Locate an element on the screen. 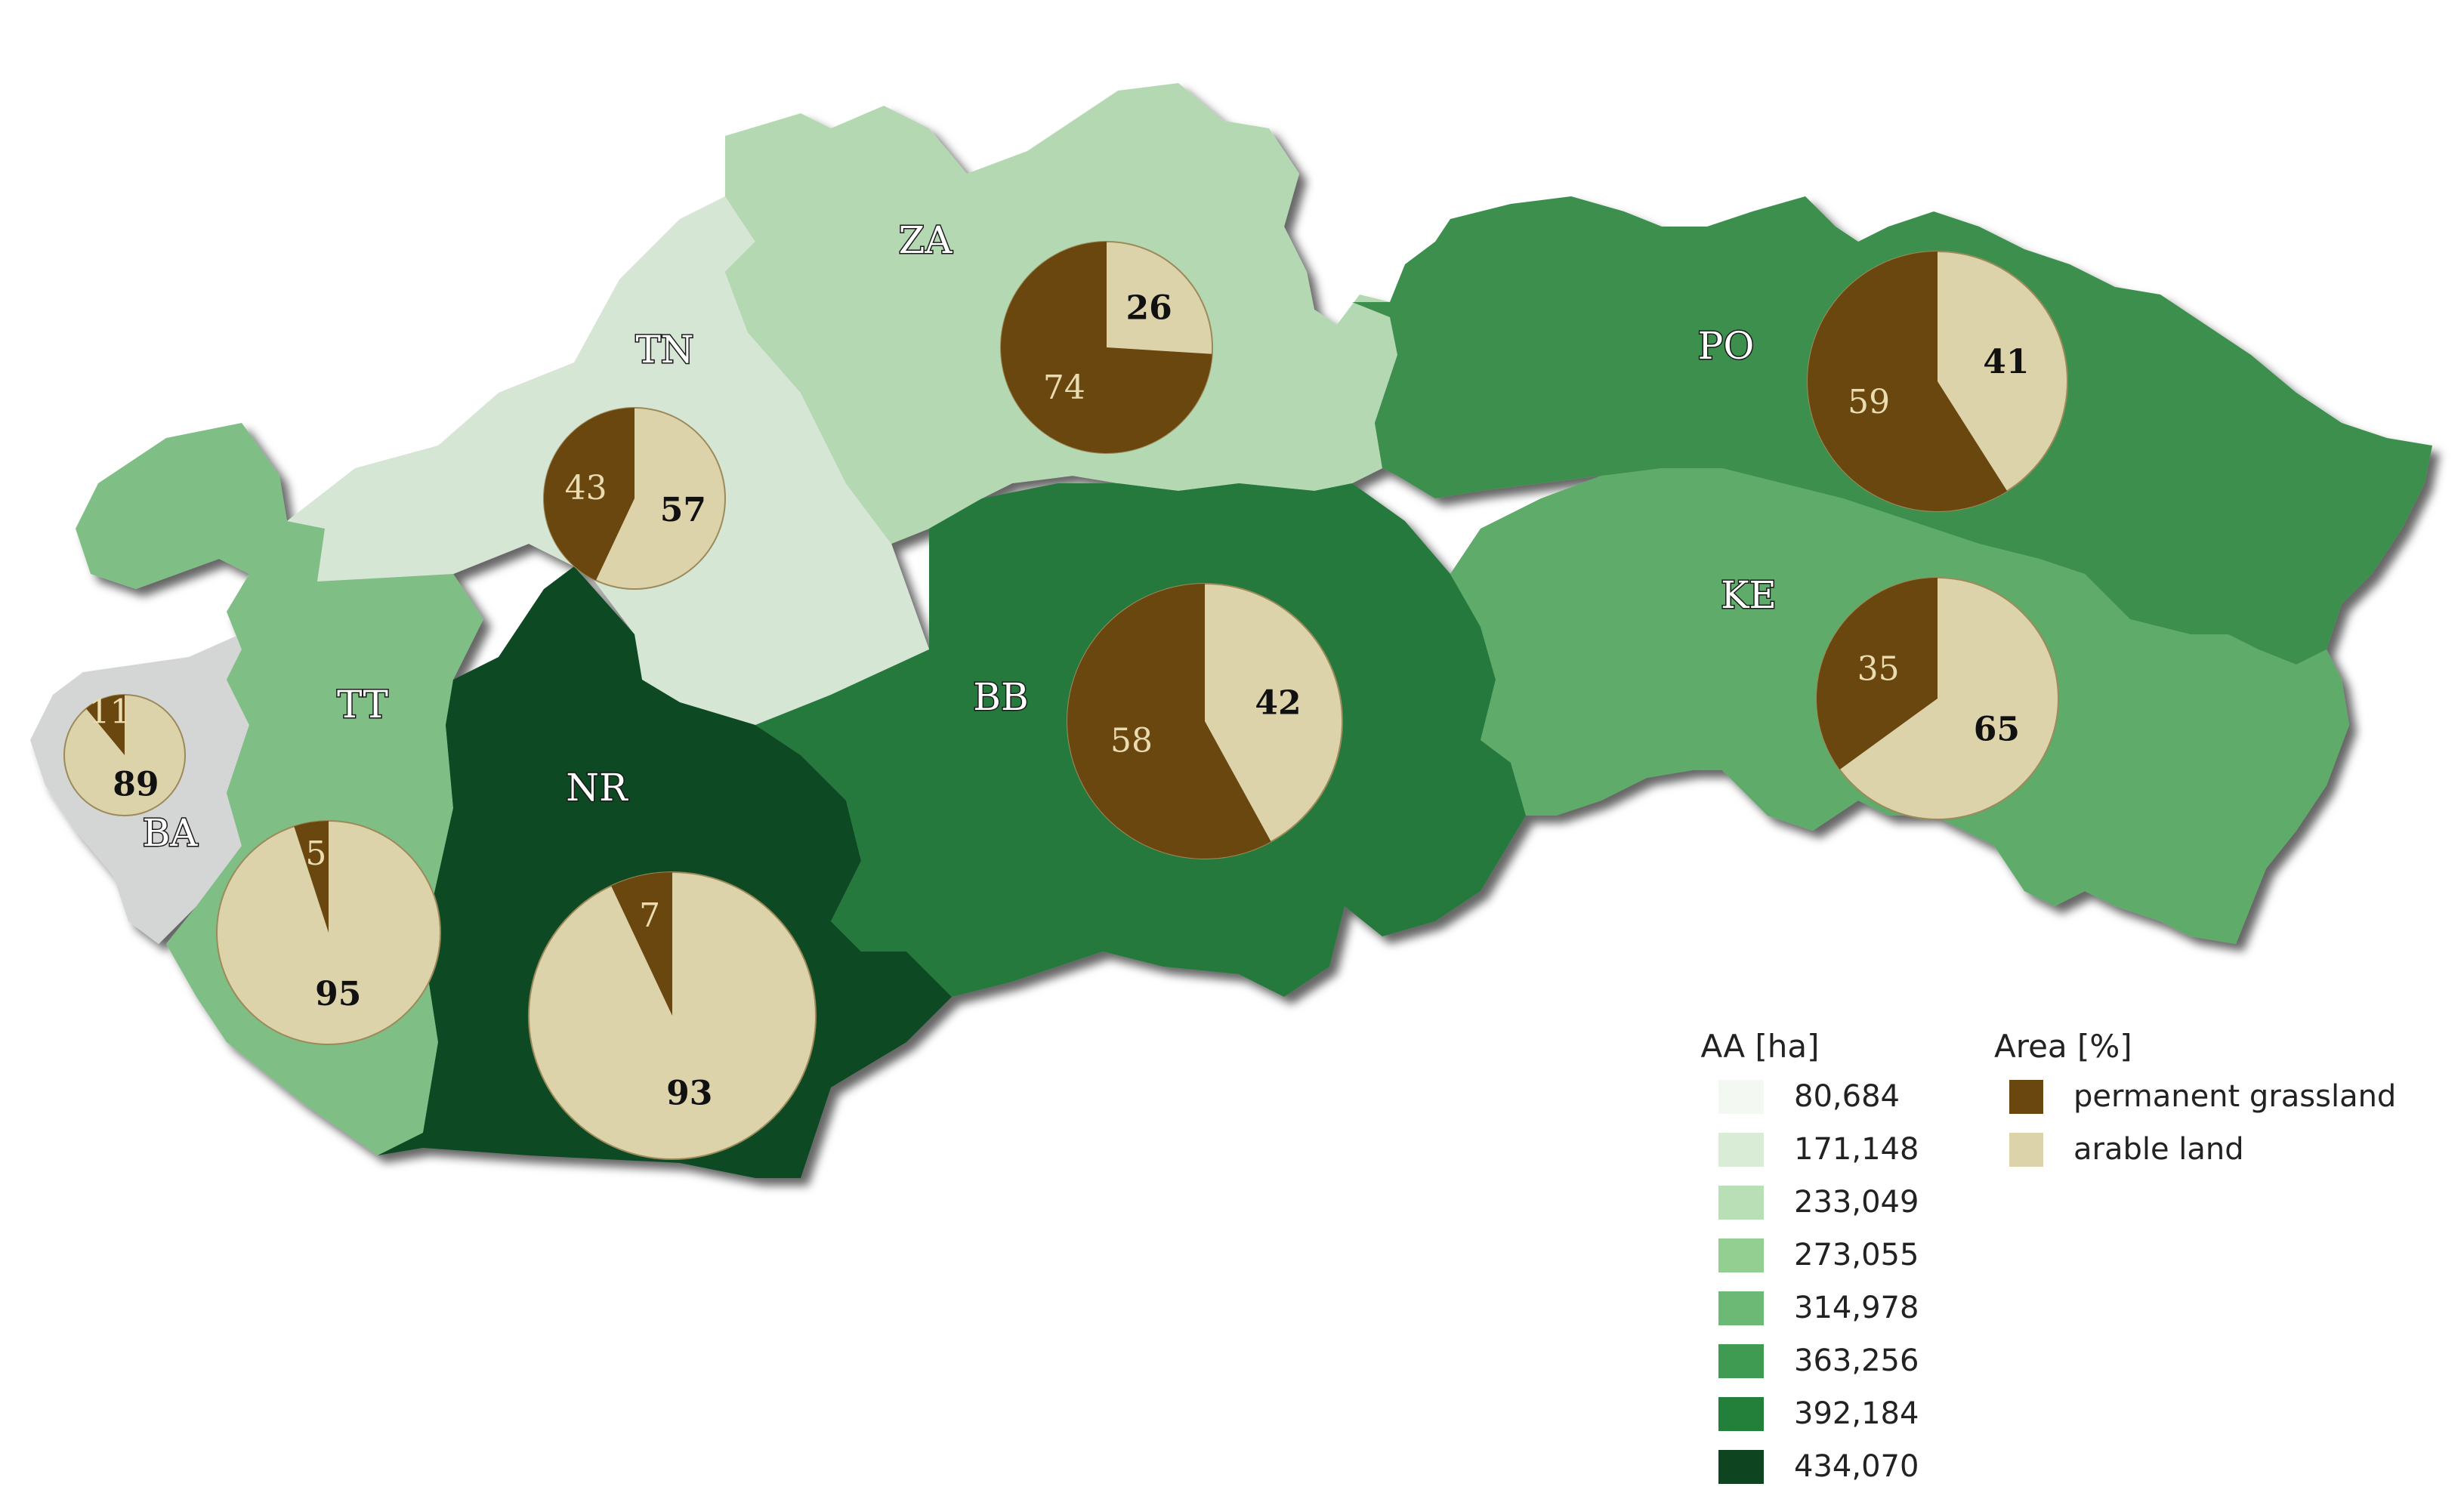 The height and width of the screenshot is (1496, 2464). pie-ke: 35 65 is located at coordinates (1938, 698).